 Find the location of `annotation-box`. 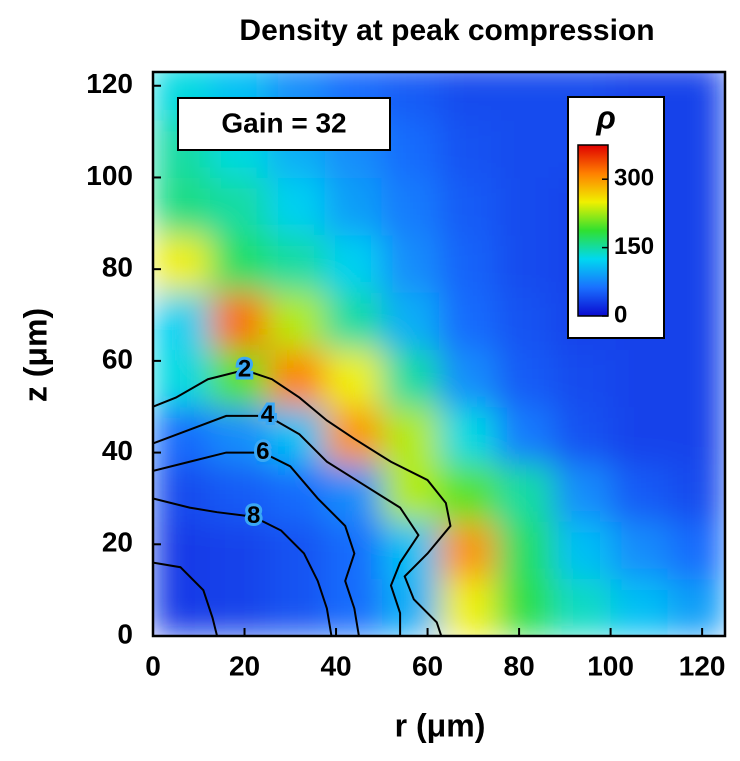

annotation-box is located at coordinates (284, 124).